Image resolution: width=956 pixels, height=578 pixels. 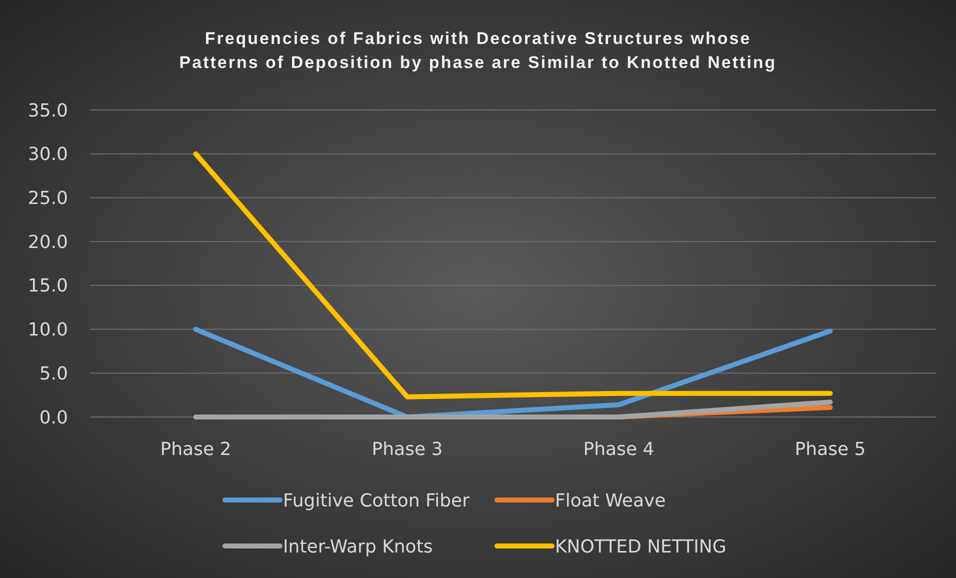 What do you see at coordinates (640, 547) in the screenshot?
I see `legend-label: KNOTTED NETTING` at bounding box center [640, 547].